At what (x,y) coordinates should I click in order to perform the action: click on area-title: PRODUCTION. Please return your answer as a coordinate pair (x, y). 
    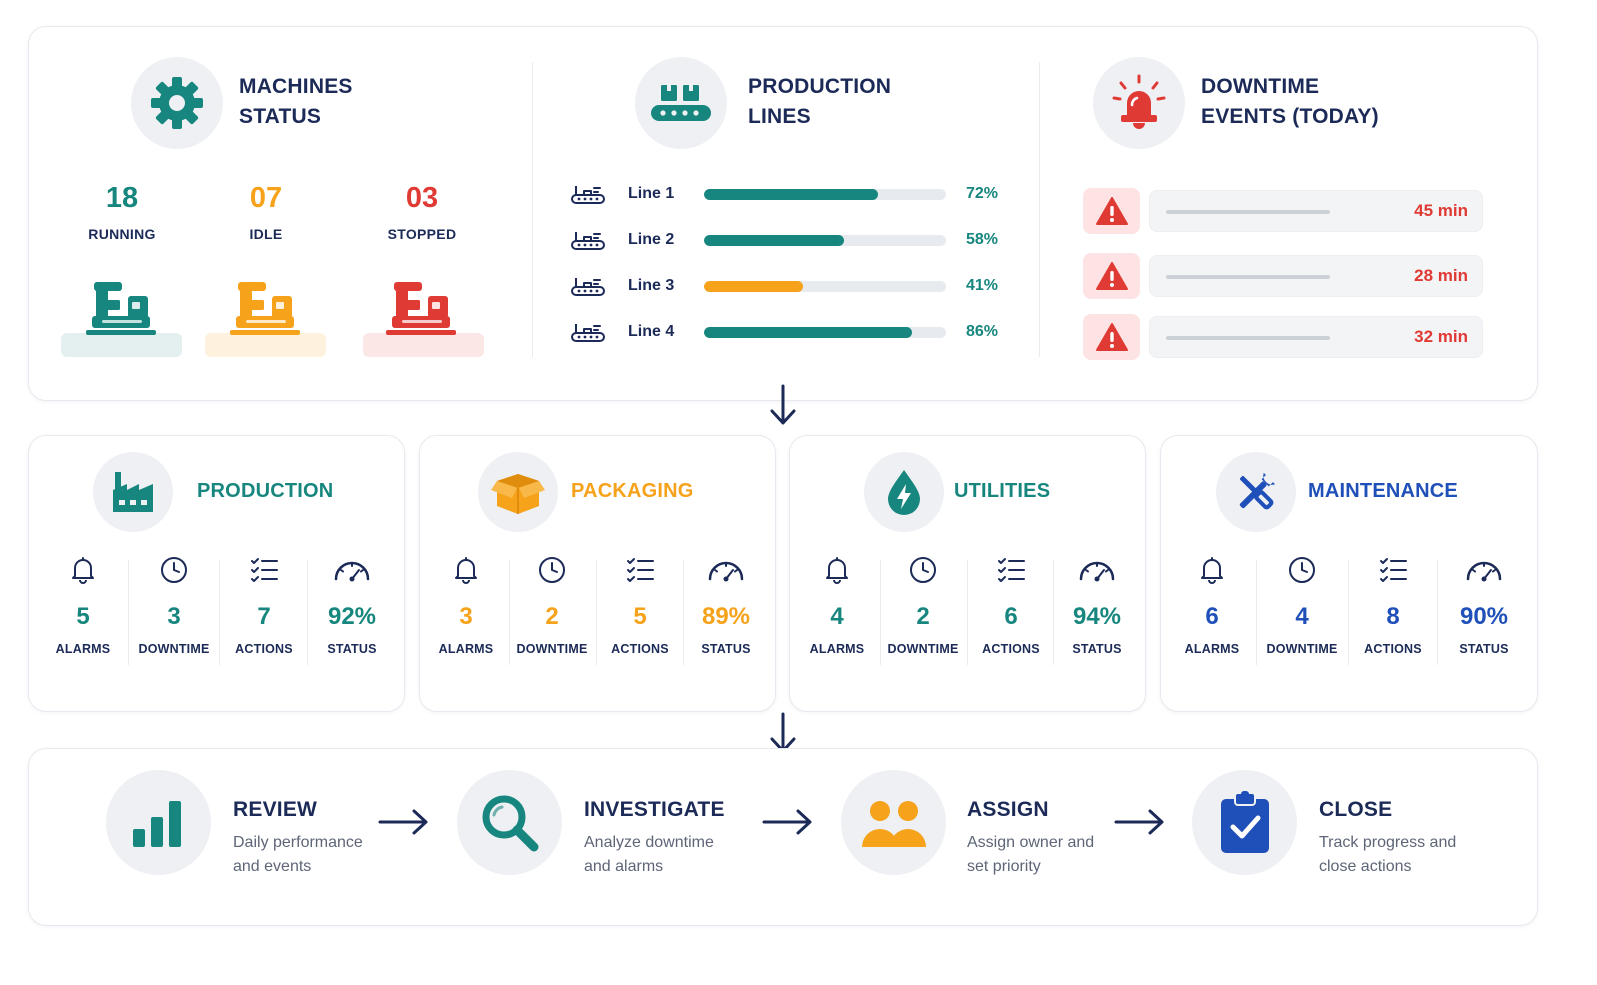
    Looking at the image, I should click on (265, 491).